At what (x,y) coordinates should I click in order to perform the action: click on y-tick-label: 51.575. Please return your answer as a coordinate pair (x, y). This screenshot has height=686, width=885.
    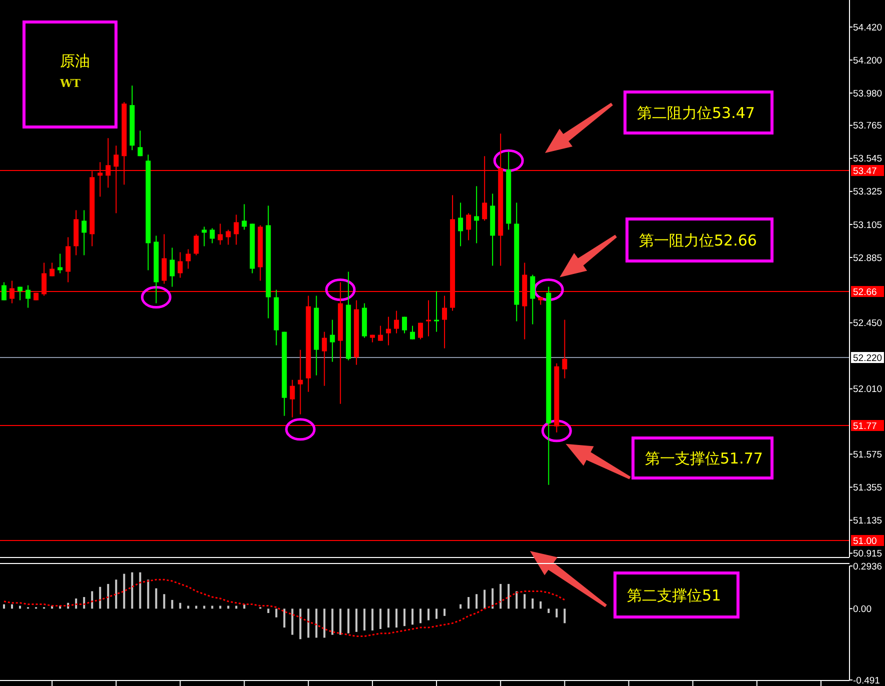
    Looking at the image, I should click on (867, 454).